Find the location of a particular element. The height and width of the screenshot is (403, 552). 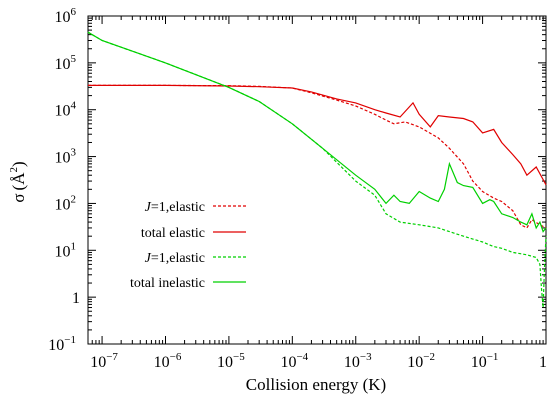

y-axis-unit-base: (Å is located at coordinates (18, 181).